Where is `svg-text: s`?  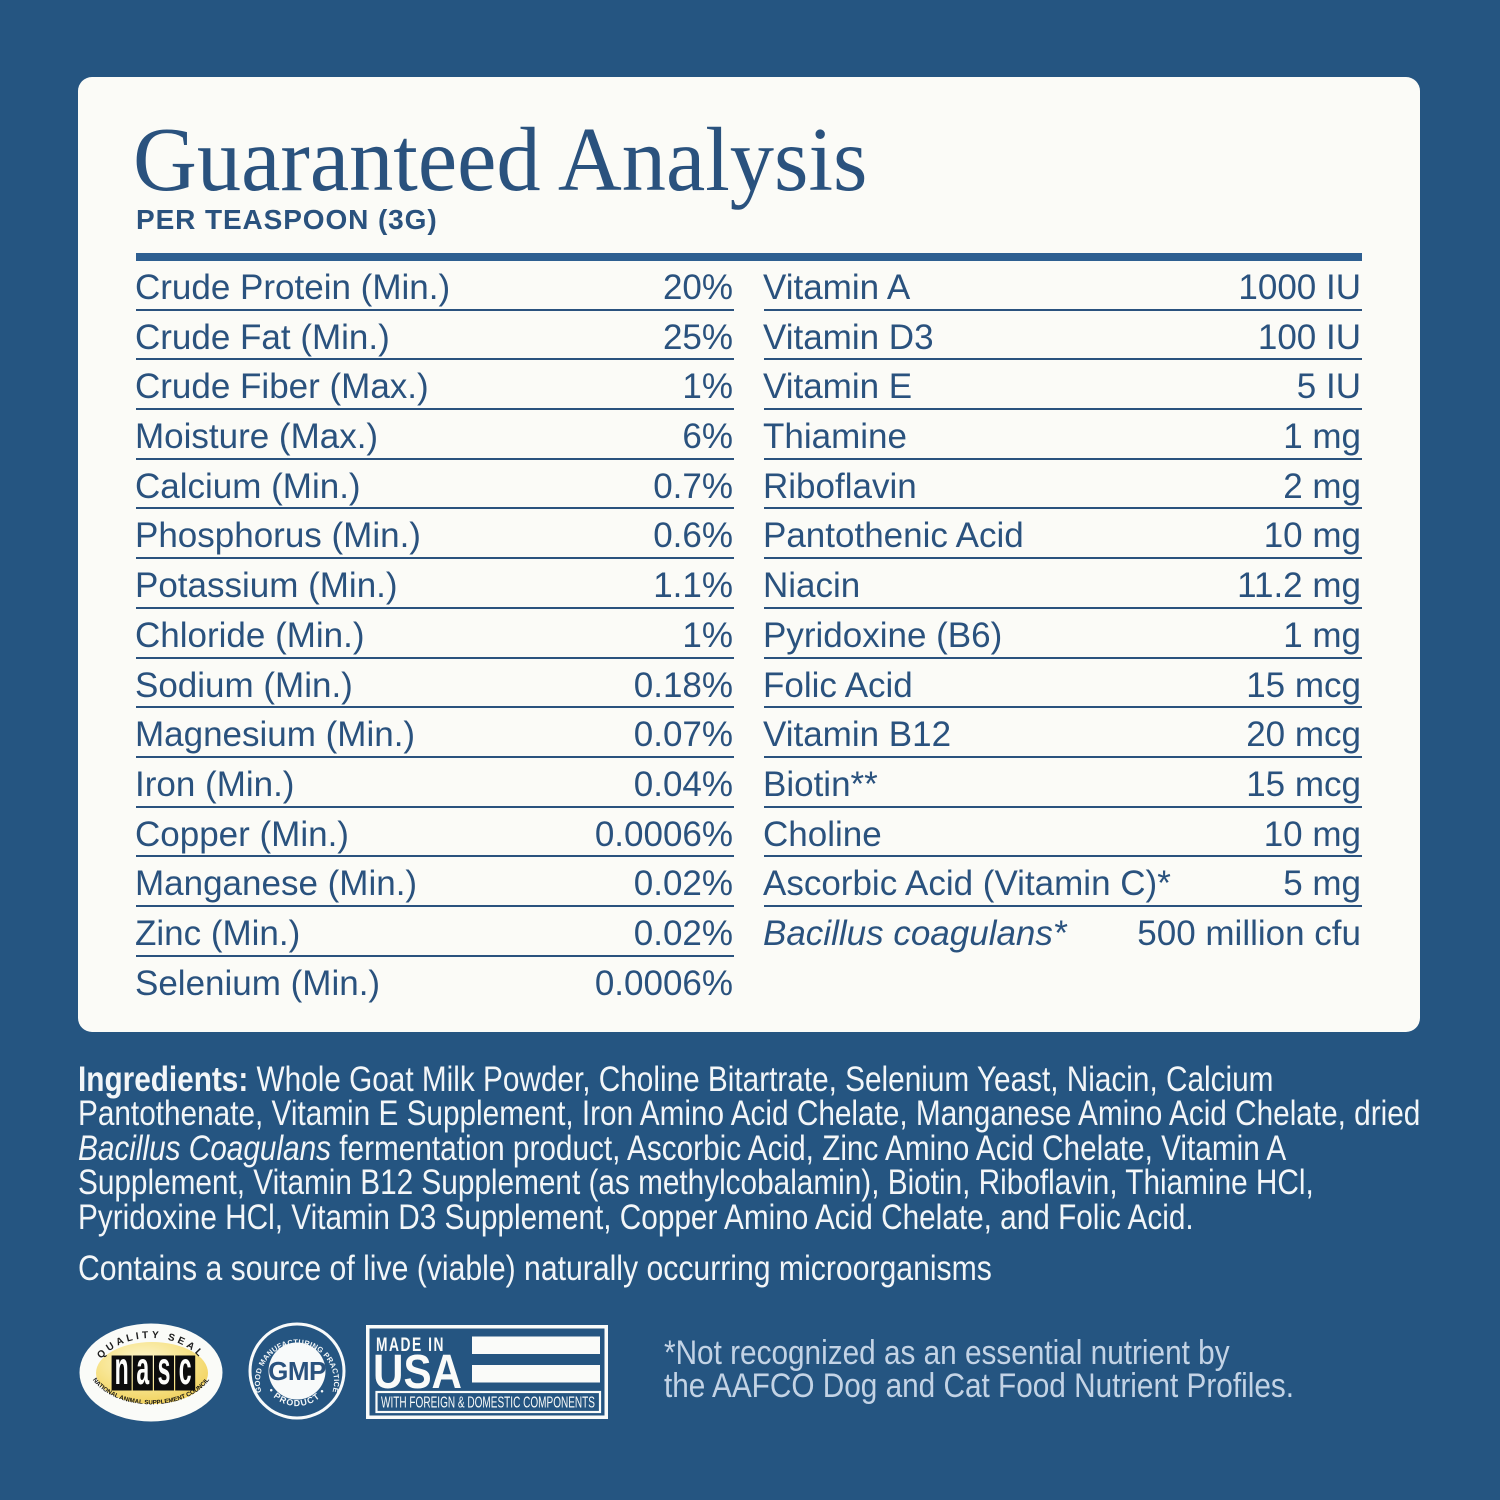
svg-text: s is located at coordinates (164, 1368).